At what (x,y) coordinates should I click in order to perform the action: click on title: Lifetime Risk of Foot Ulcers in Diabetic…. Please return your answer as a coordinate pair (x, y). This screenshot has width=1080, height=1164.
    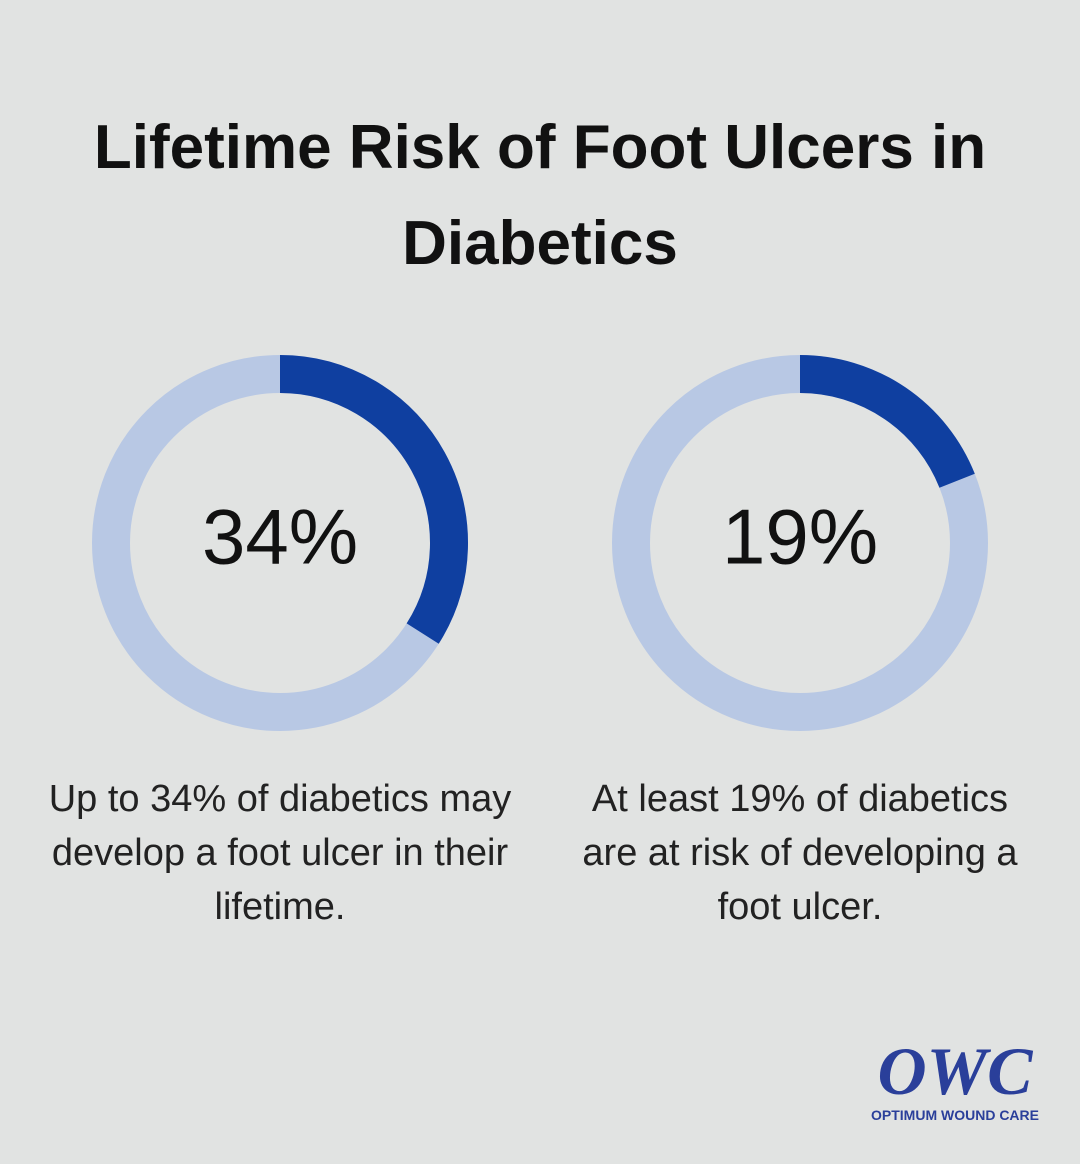
    Looking at the image, I should click on (540, 195).